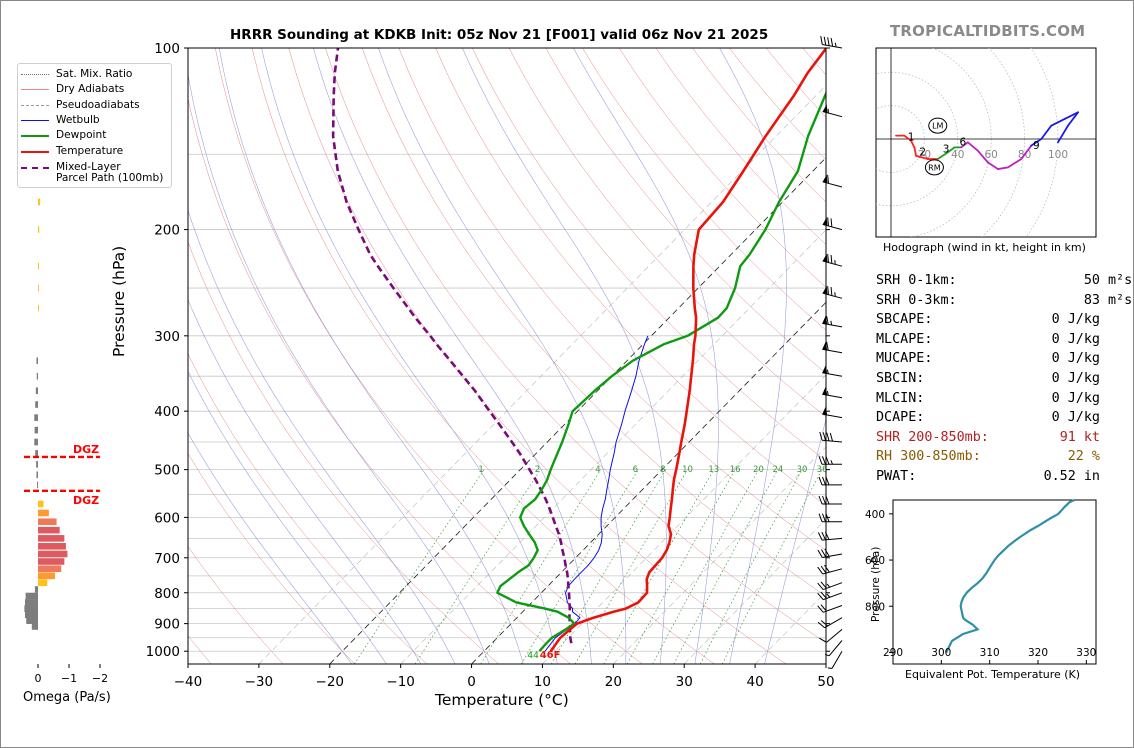  Describe the element at coordinates (92, 178) in the screenshot. I see `legend-item: Parcel Path (100mb)` at that location.